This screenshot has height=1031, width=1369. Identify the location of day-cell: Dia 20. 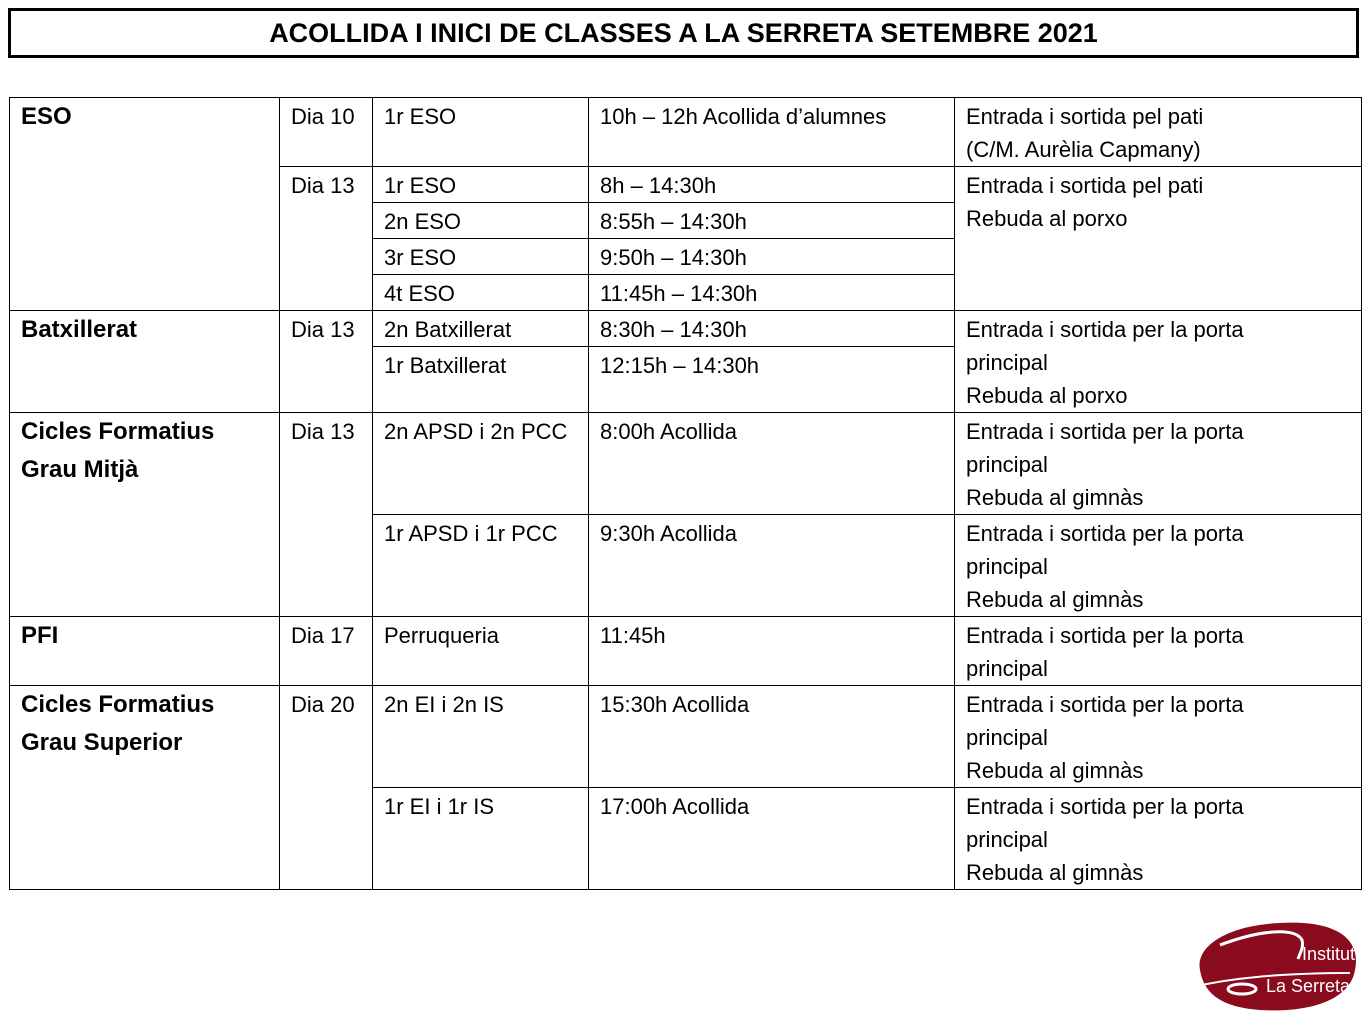
(326, 787).